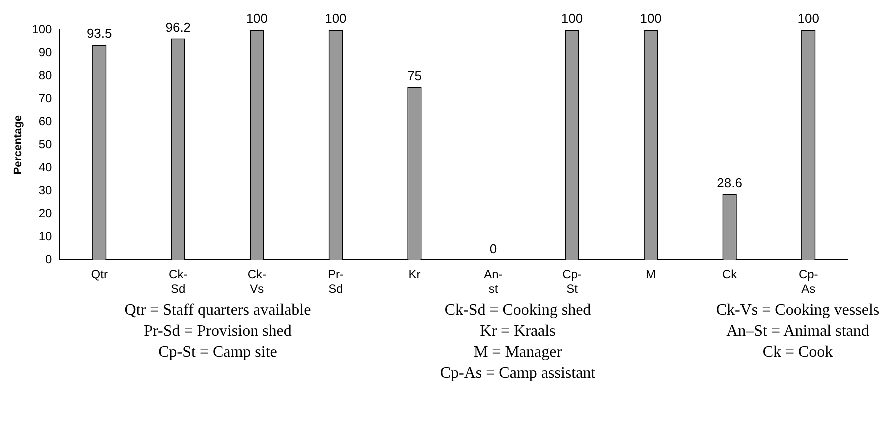  I want to click on y-tick-label: 30, so click(45, 190).